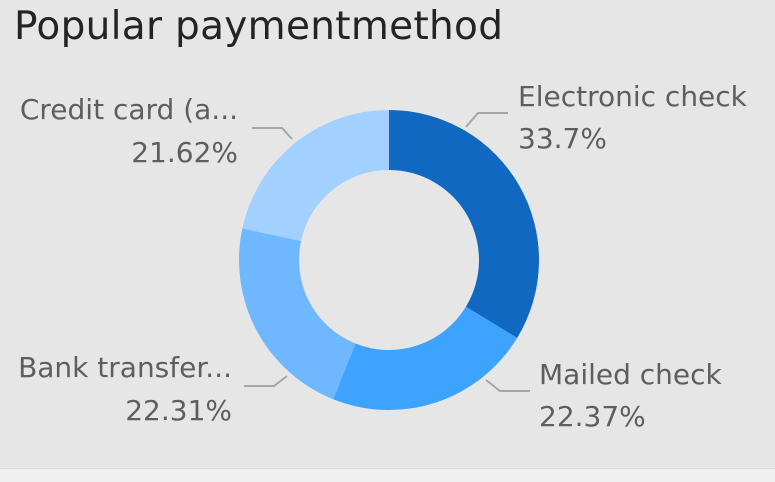 The image size is (775, 482). Describe the element at coordinates (259, 26) in the screenshot. I see `chart-title: Popular paymentmethod` at that location.